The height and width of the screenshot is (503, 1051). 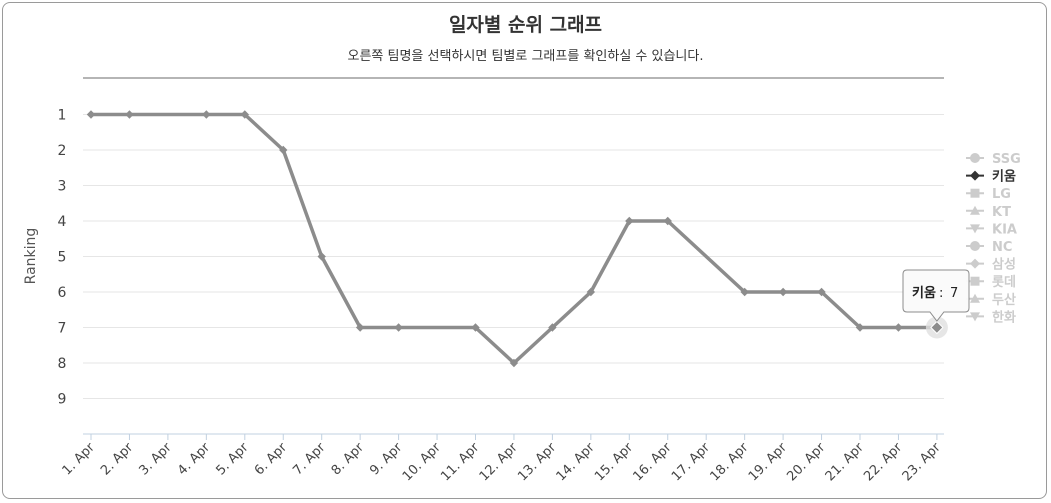 I want to click on x-tick-label: 4. Apr, so click(x=194, y=459).